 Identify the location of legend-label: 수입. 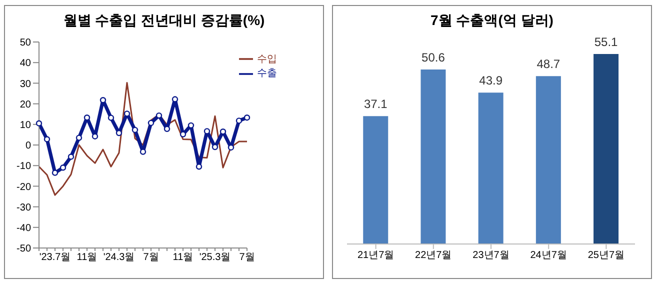
(267, 59).